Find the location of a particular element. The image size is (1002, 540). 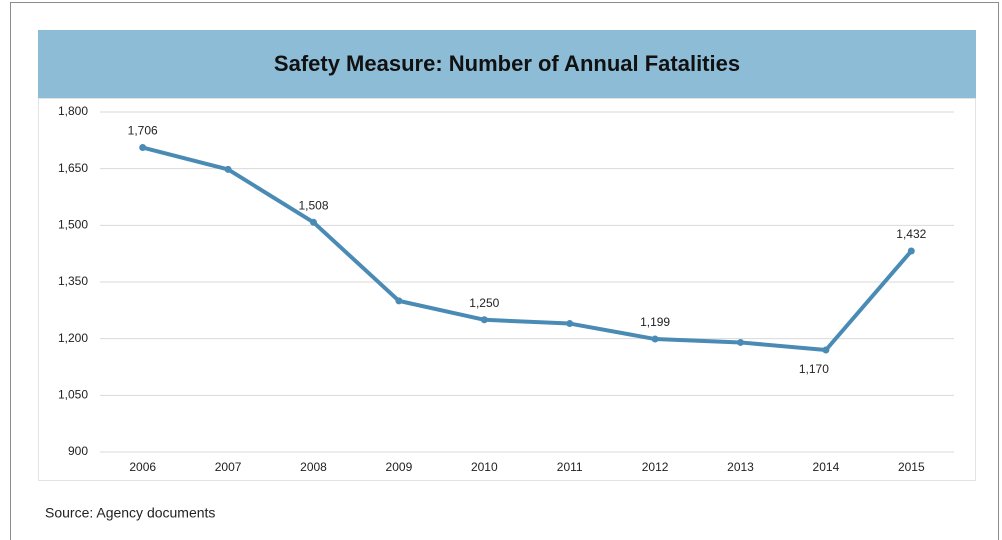

x-tick-label: 2011 is located at coordinates (570, 467).